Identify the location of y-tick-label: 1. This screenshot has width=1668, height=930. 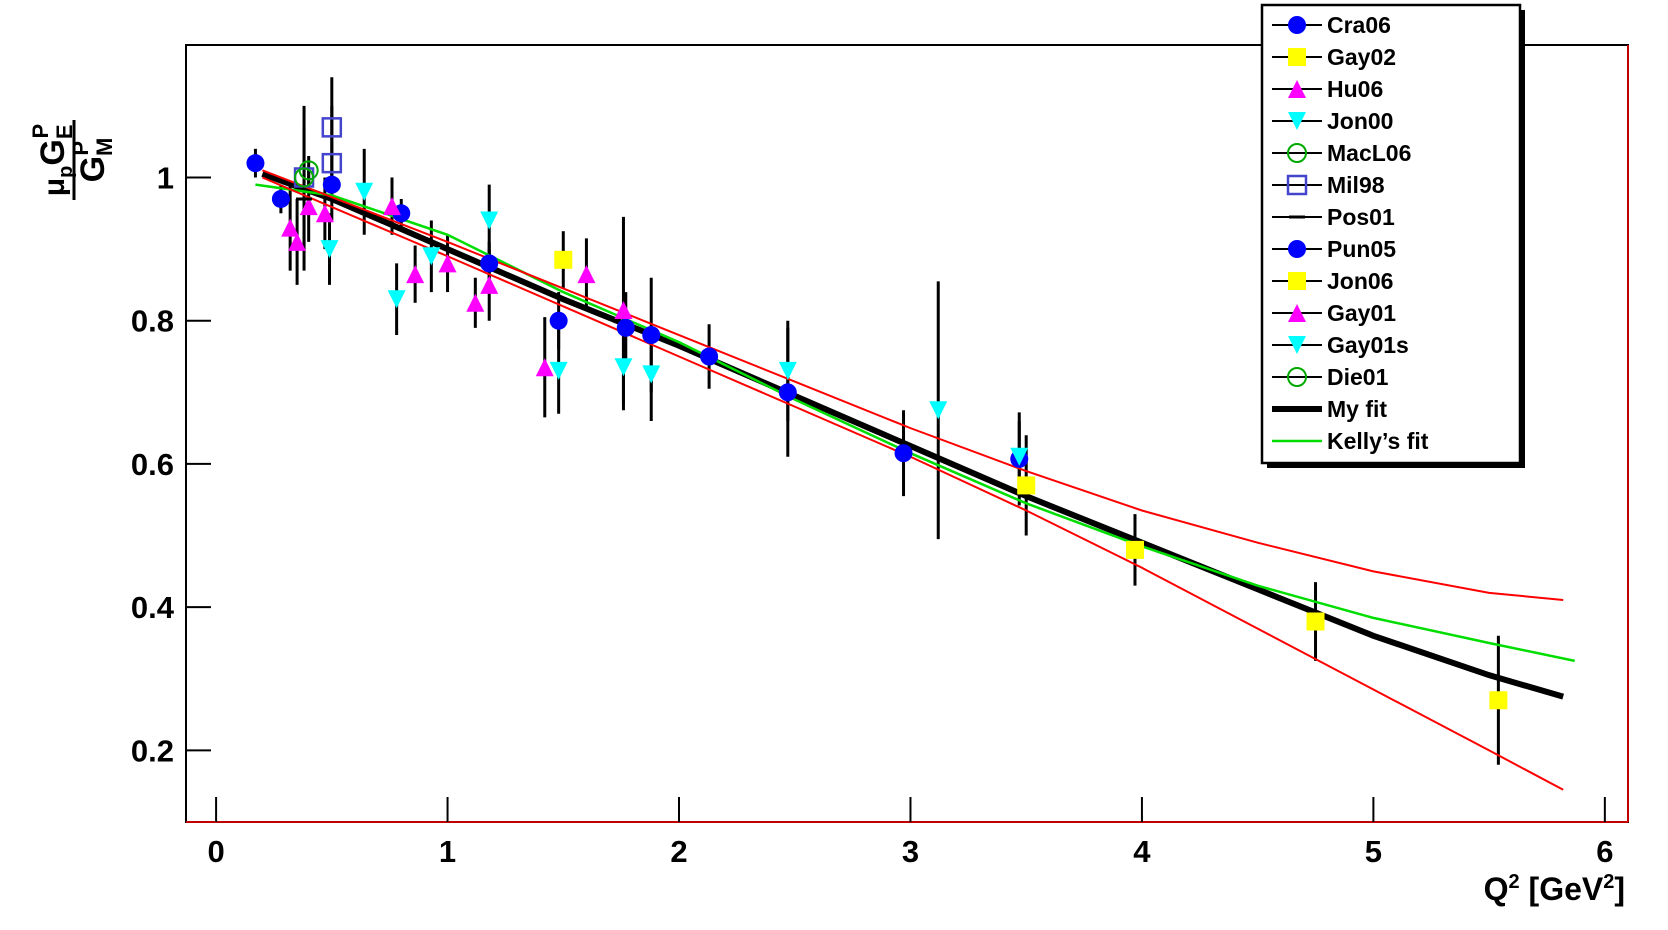
(165, 177).